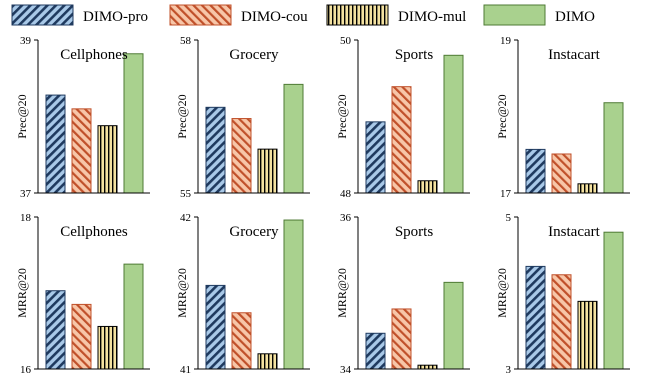  I want to click on panel-4: 19 17 Instacart Prec@20, so click(562, 117).